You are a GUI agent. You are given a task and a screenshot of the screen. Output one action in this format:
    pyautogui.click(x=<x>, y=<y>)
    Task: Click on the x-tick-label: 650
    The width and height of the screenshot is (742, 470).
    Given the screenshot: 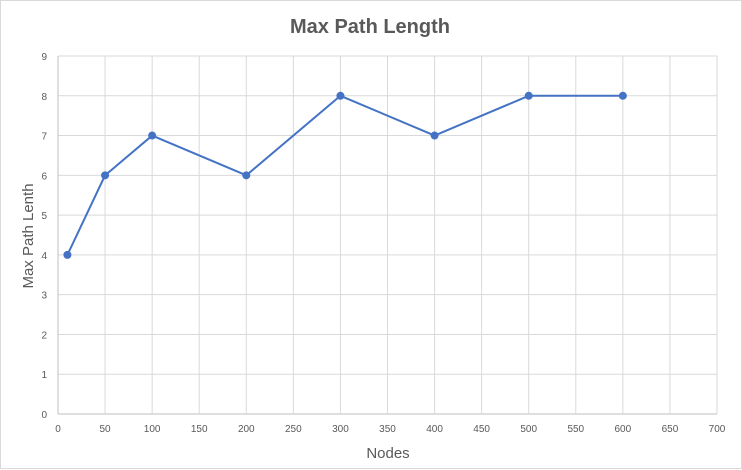 What is the action you would take?
    pyautogui.click(x=670, y=429)
    